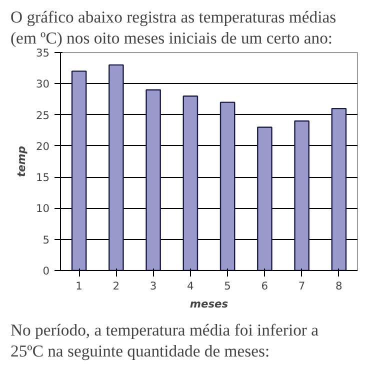 This screenshot has width=387, height=365. What do you see at coordinates (264, 286) in the screenshot?
I see `x-tick-label: 6` at bounding box center [264, 286].